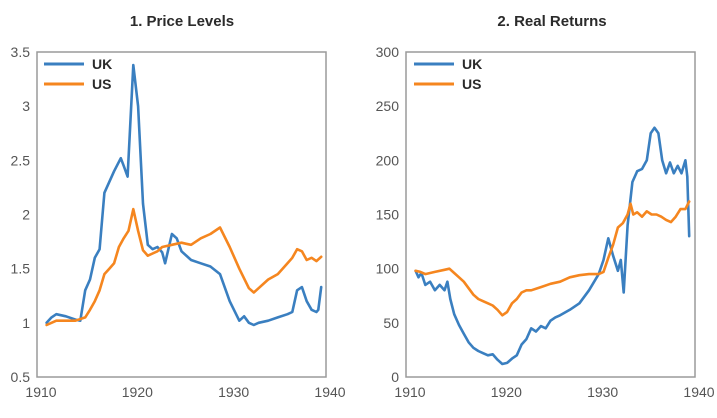  Describe the element at coordinates (26, 106) in the screenshot. I see `y-tick-label: 3` at that location.